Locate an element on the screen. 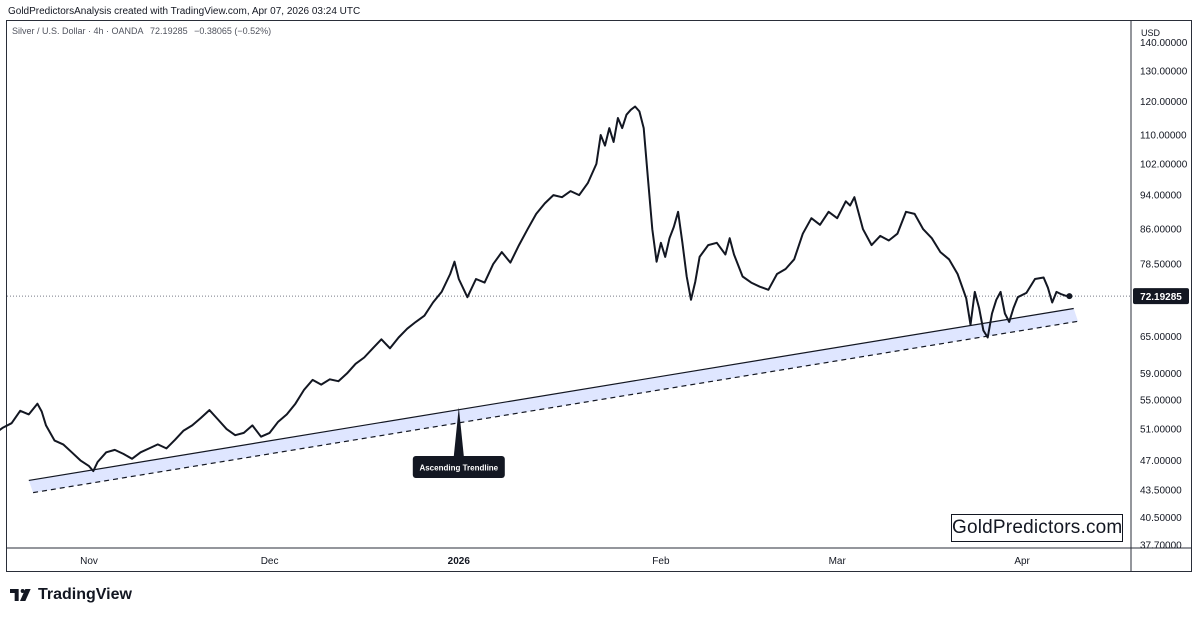  price-change-text: −0.38065 (−0.52%) is located at coordinates (233, 31).